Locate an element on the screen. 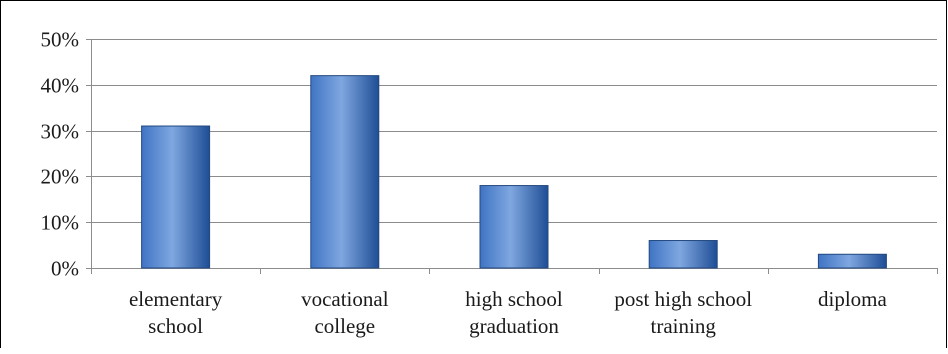 The height and width of the screenshot is (354, 948). x-tick-label: college is located at coordinates (344, 326).